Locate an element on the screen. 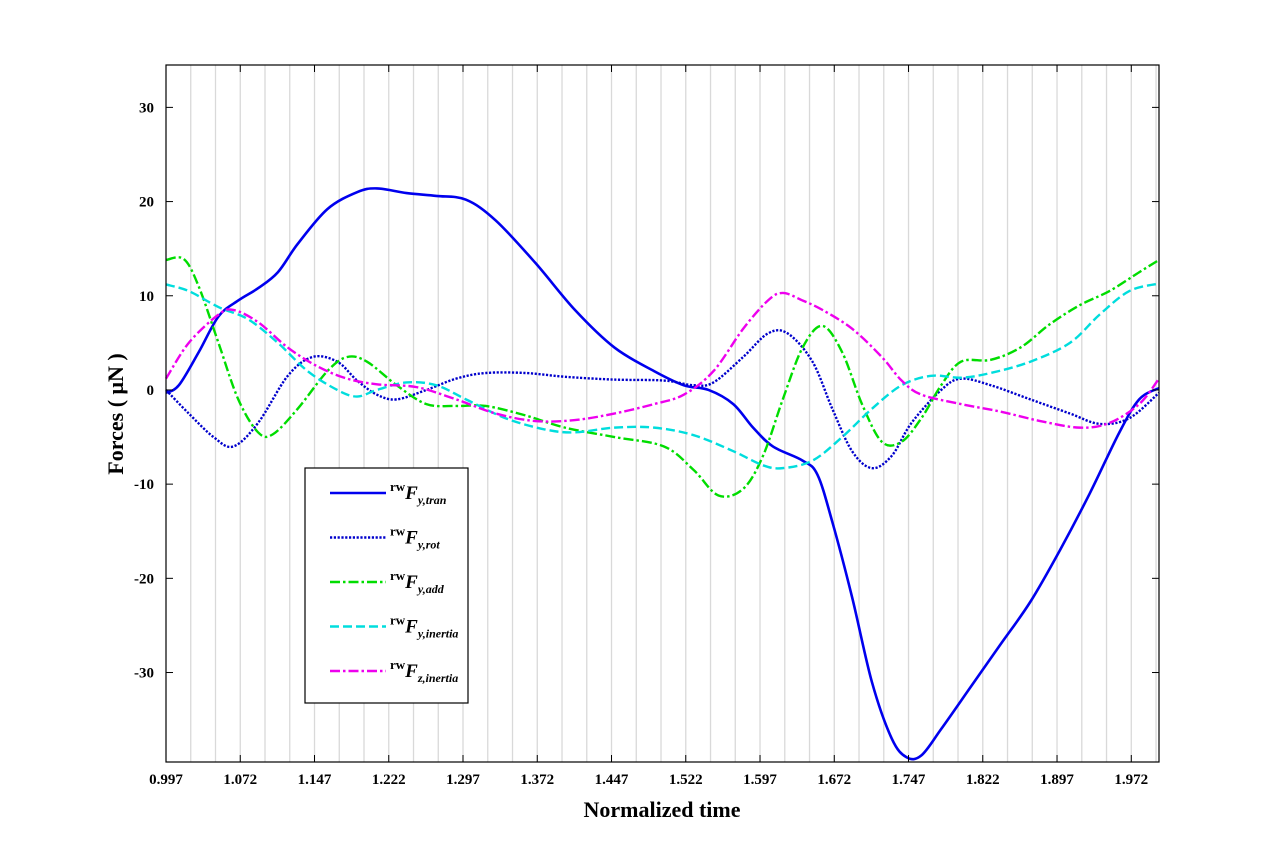 The image size is (1280, 856). legend-box is located at coordinates (386, 585).